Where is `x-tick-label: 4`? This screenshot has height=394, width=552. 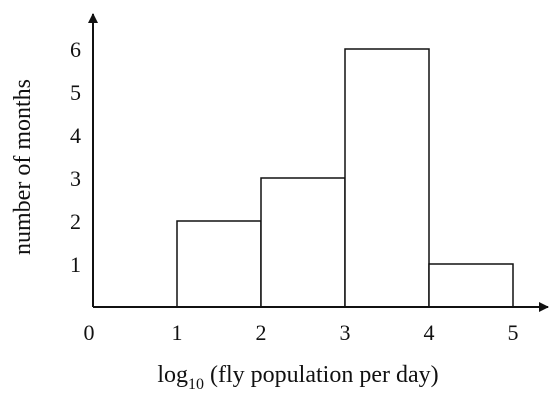
x-tick-label: 4 is located at coordinates (429, 332).